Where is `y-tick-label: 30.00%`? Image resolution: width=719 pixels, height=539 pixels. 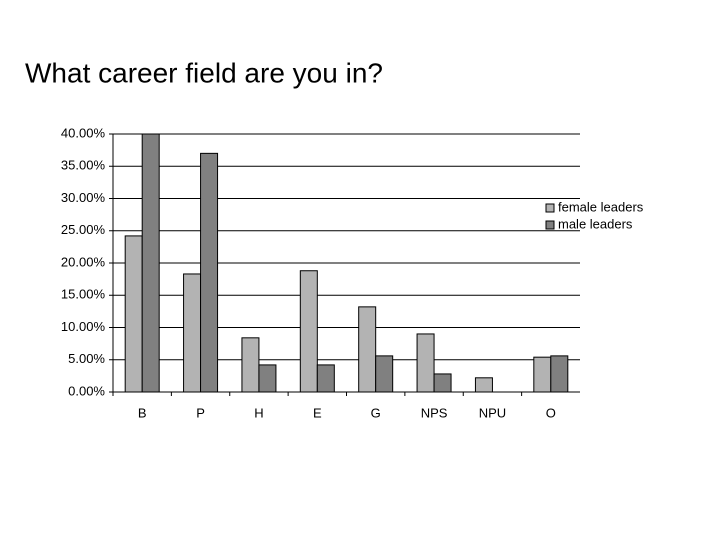
y-tick-label: 30.00% is located at coordinates (83, 197).